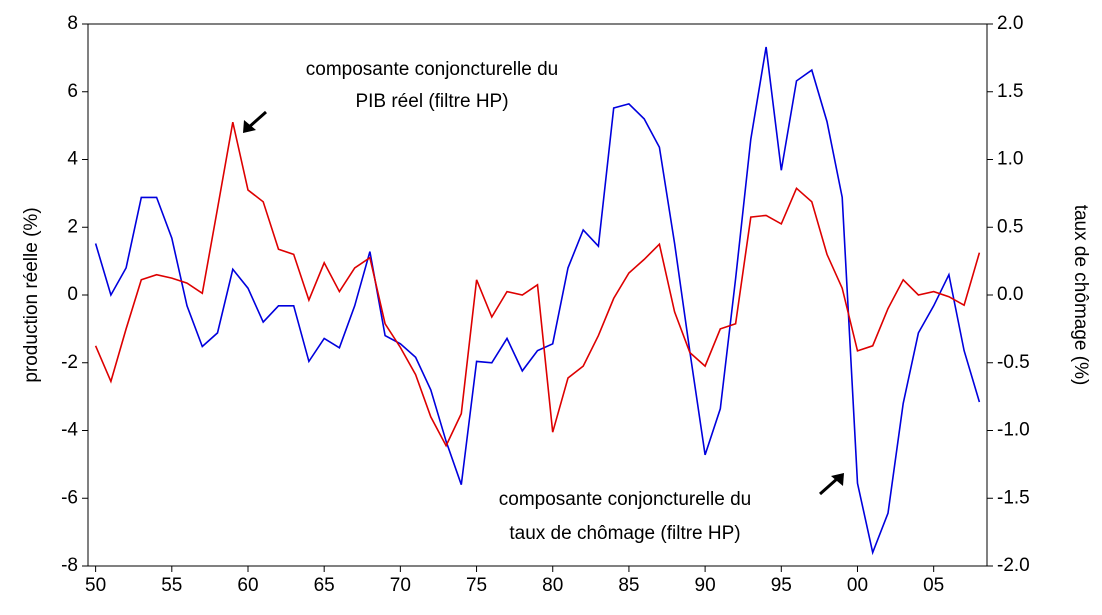 This screenshot has width=1102, height=615. Describe the element at coordinates (1013, 565) in the screenshot. I see `y2-tick-label: -2.0` at that location.